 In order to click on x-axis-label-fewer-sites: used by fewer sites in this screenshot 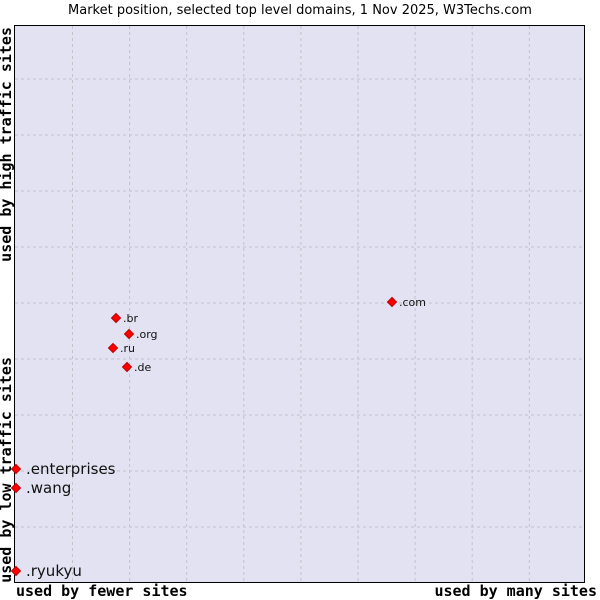, I will do `click(102, 591)`.